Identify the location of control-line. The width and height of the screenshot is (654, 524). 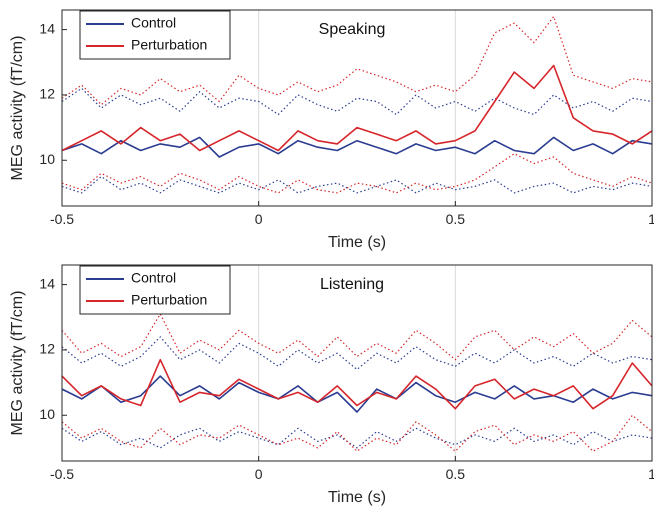
(357, 147).